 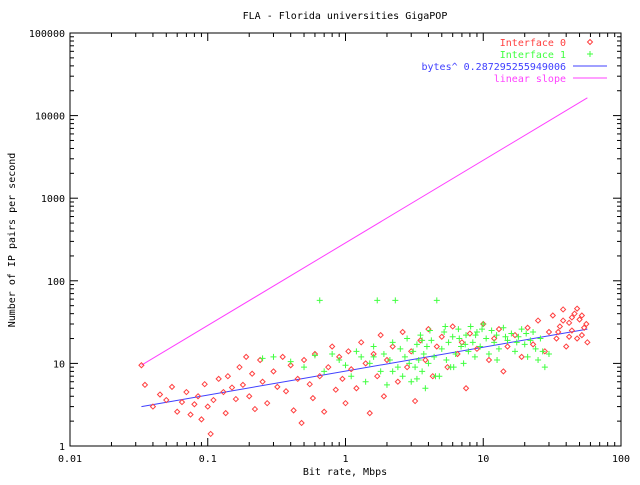 I want to click on x-tick-label: 1, so click(x=345, y=459).